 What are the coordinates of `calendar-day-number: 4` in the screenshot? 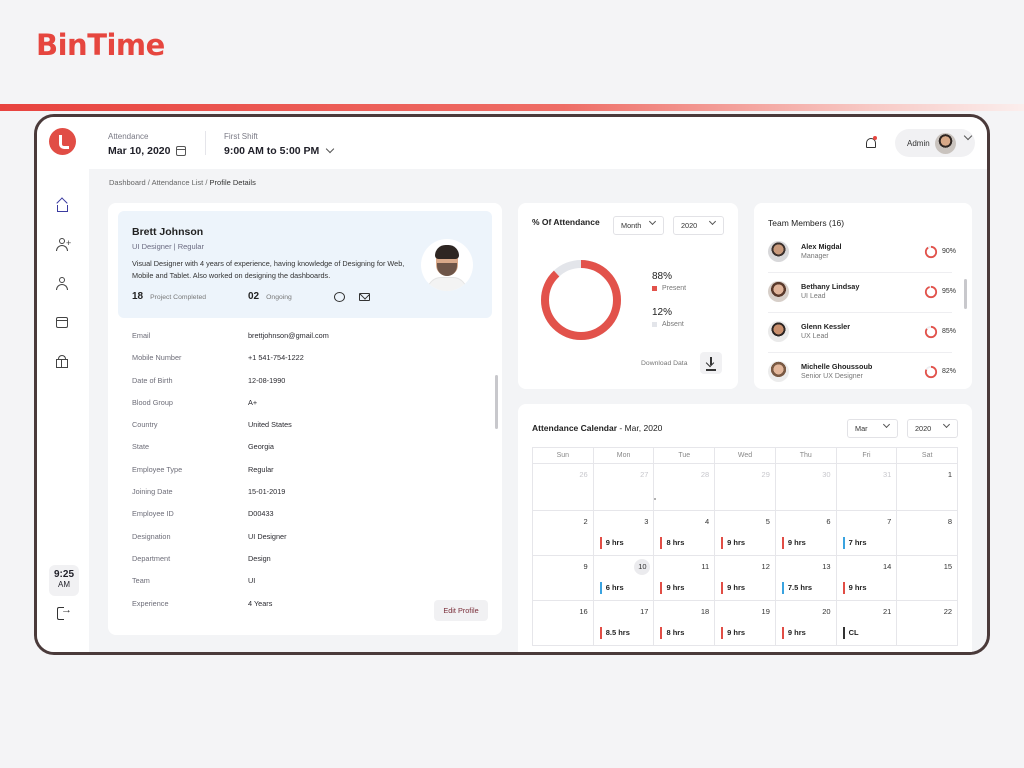 It's located at (707, 521).